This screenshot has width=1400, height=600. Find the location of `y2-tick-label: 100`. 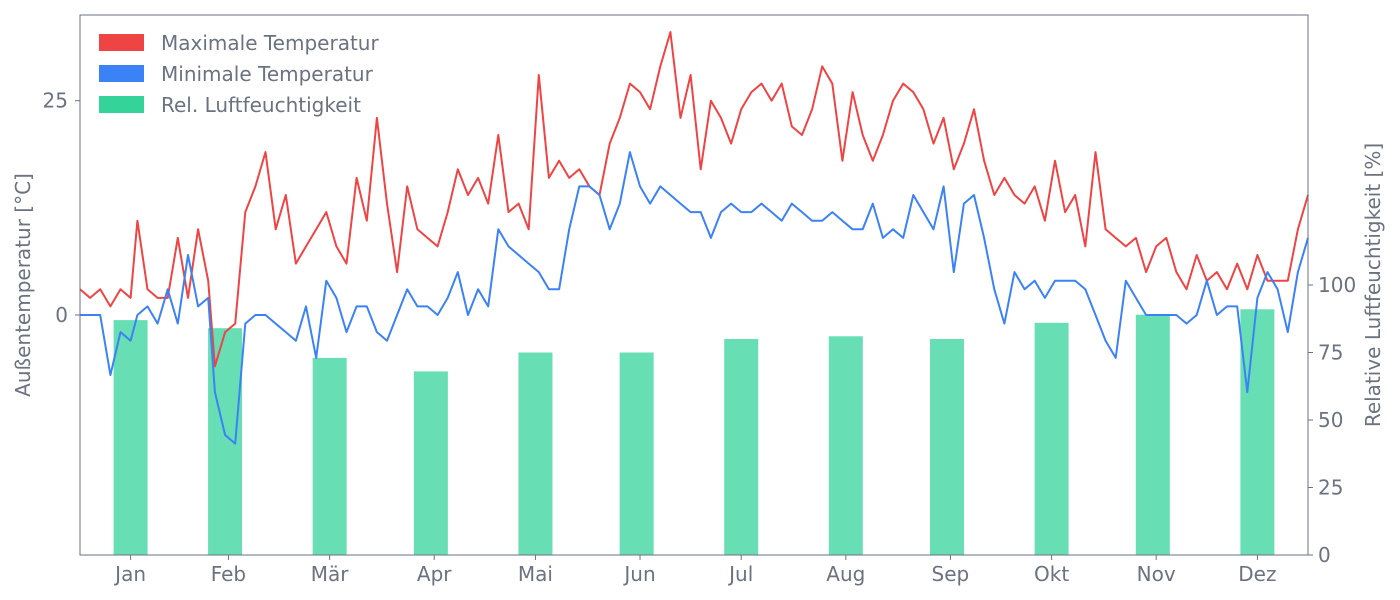

y2-tick-label: 100 is located at coordinates (1337, 285).